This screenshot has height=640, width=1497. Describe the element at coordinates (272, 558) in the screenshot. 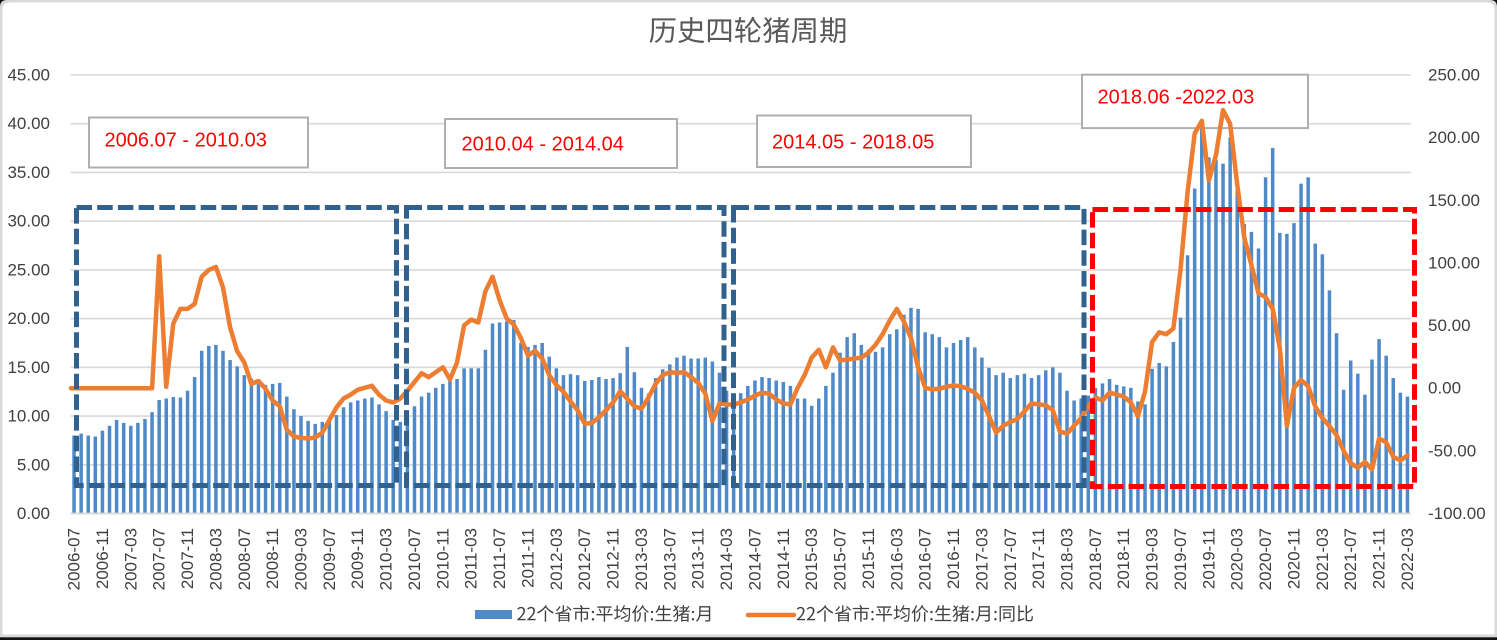

I see `svg-text: 2008-11` at that location.